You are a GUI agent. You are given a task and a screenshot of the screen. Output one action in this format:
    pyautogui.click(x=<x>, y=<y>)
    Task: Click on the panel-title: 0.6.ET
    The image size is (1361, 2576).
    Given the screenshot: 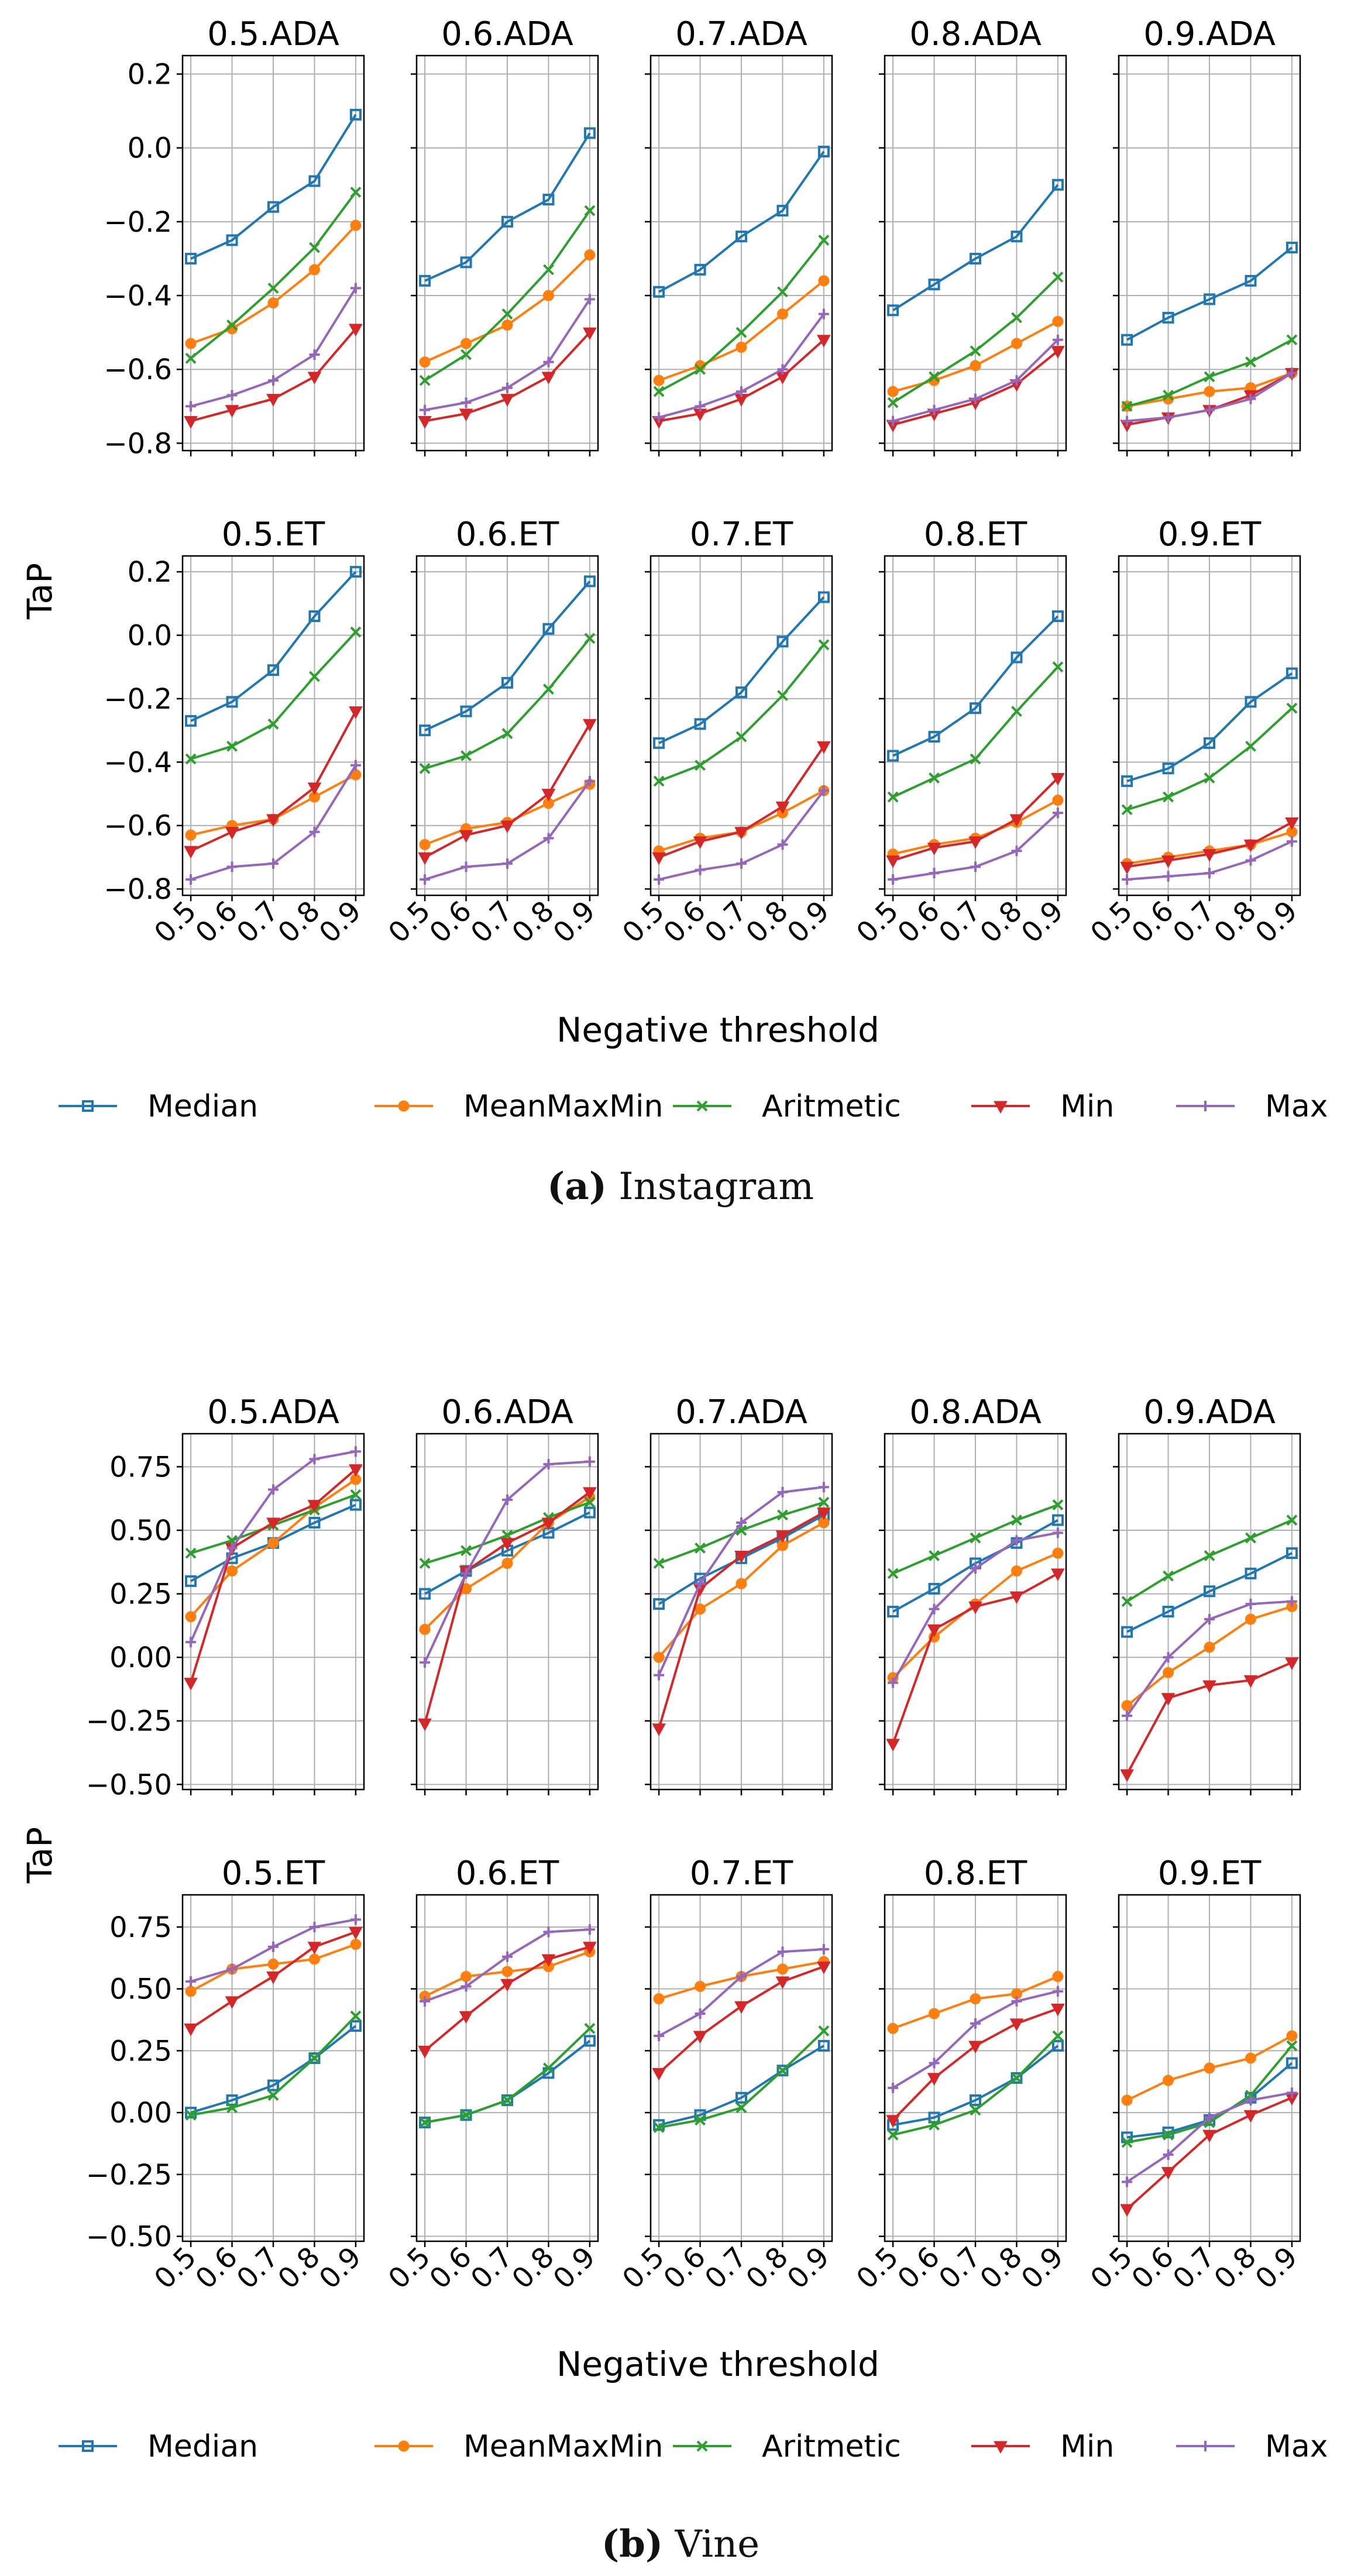 What is the action you would take?
    pyautogui.click(x=507, y=535)
    